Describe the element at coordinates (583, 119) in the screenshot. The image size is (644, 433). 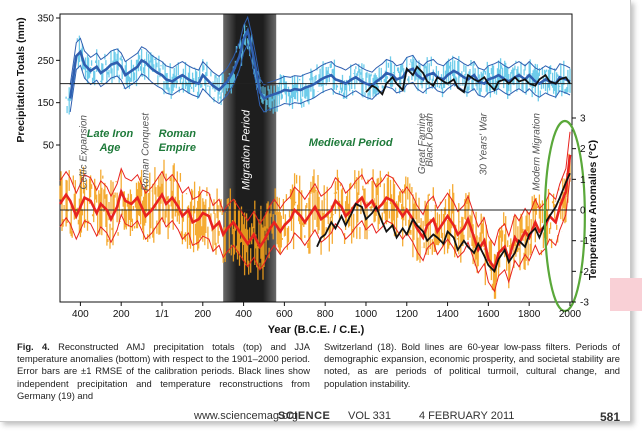
I see `temp-ytick-label: 3` at that location.